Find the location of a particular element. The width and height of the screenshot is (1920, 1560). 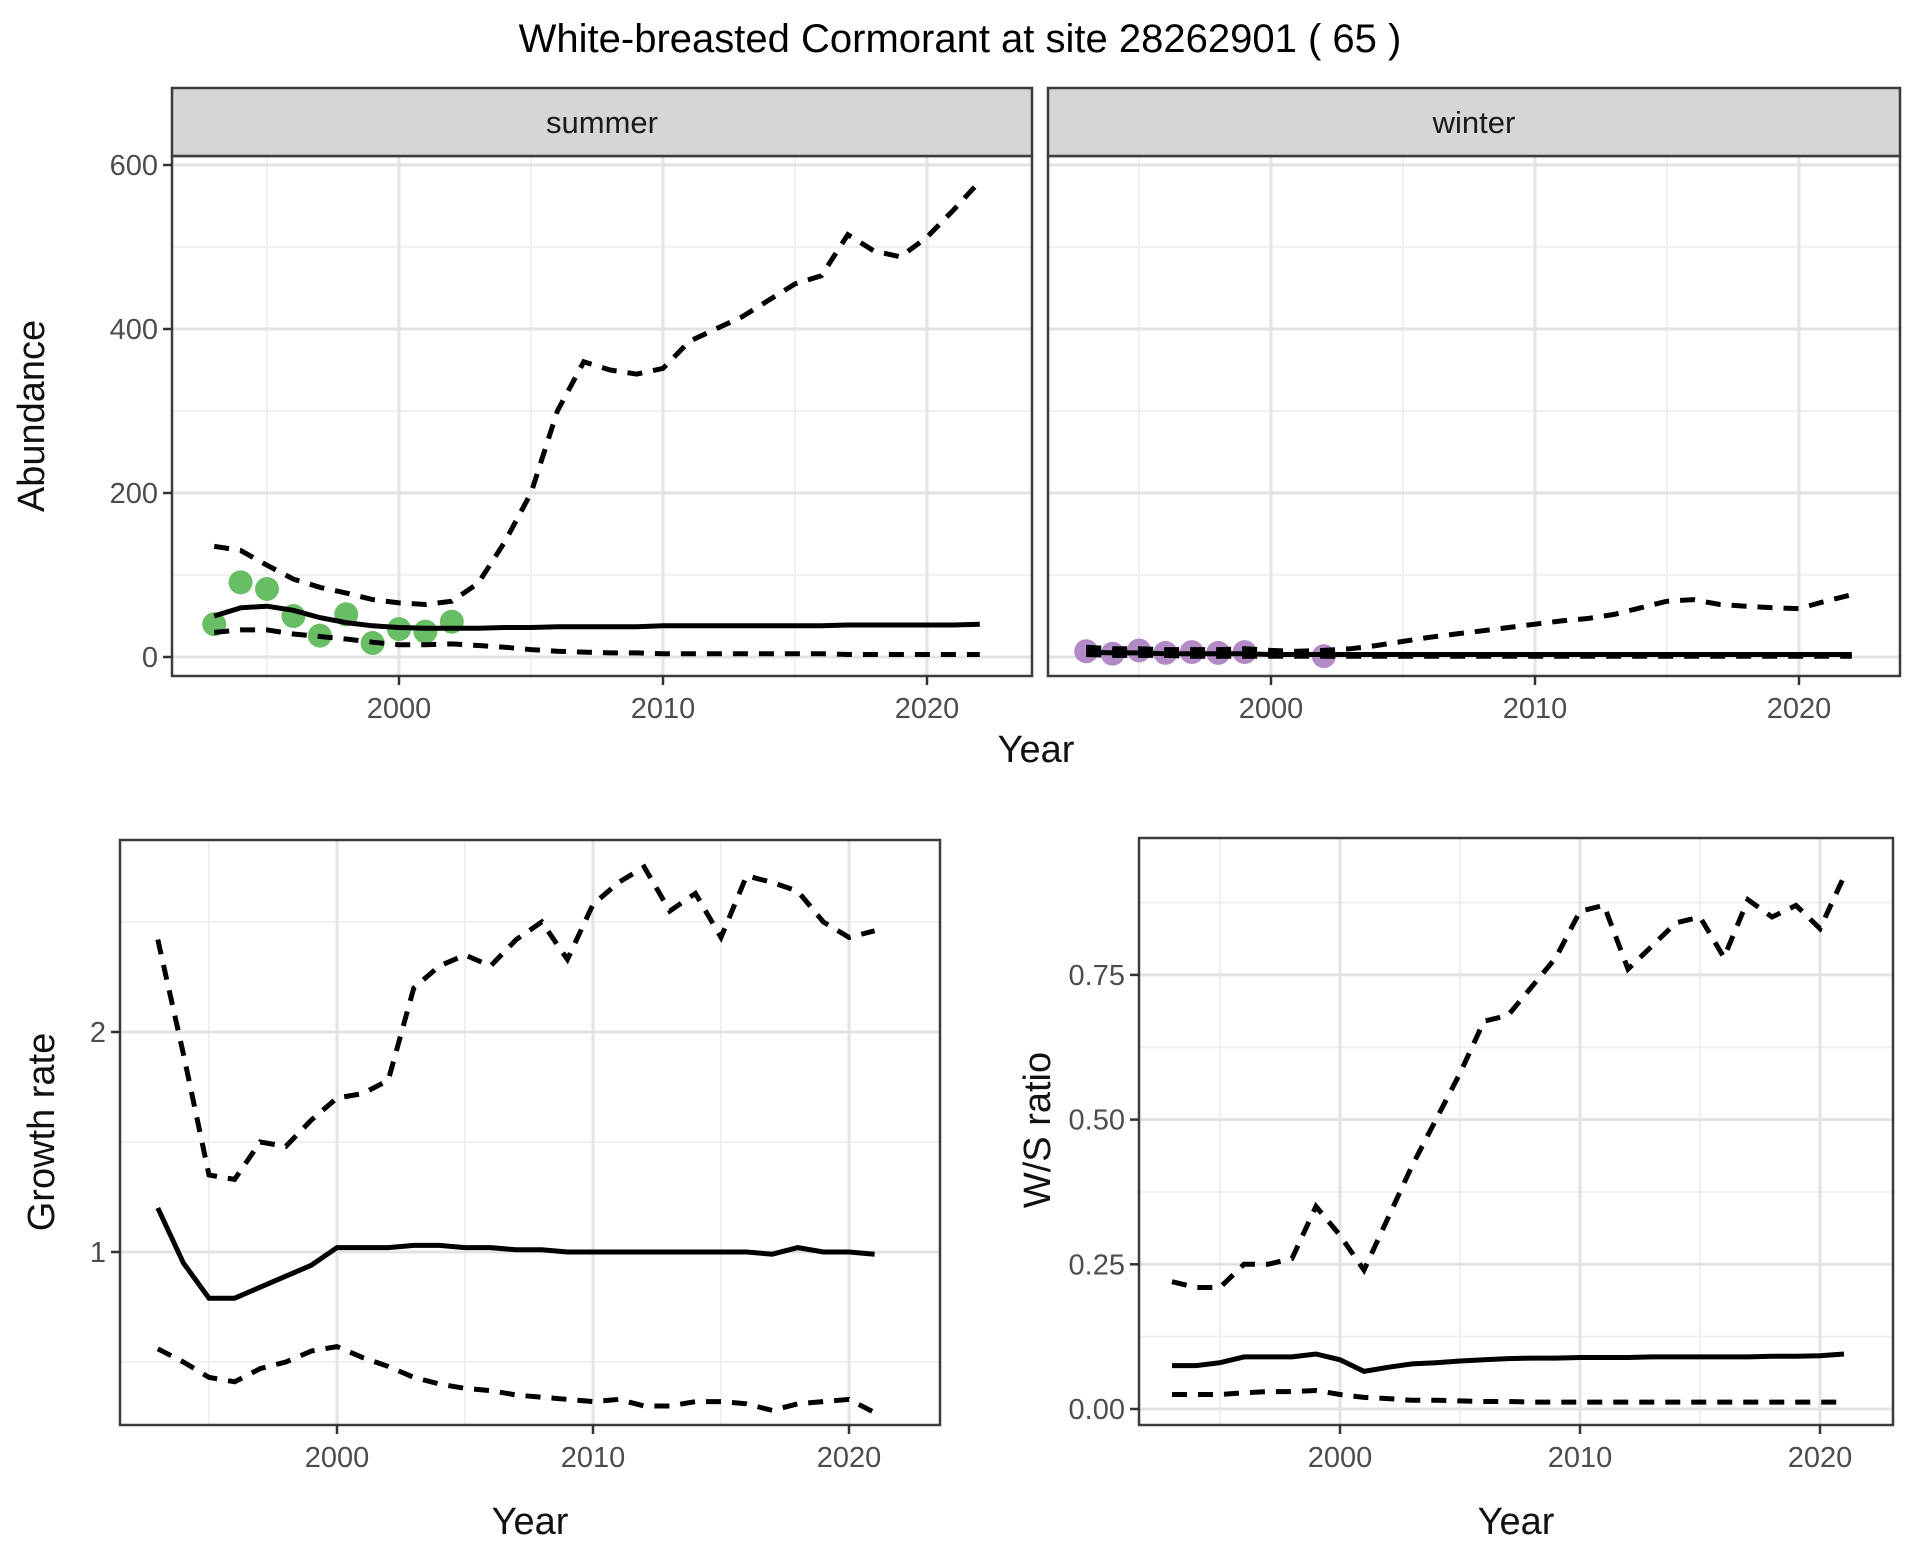

top-x-axis-label: Year is located at coordinates (1036, 750).